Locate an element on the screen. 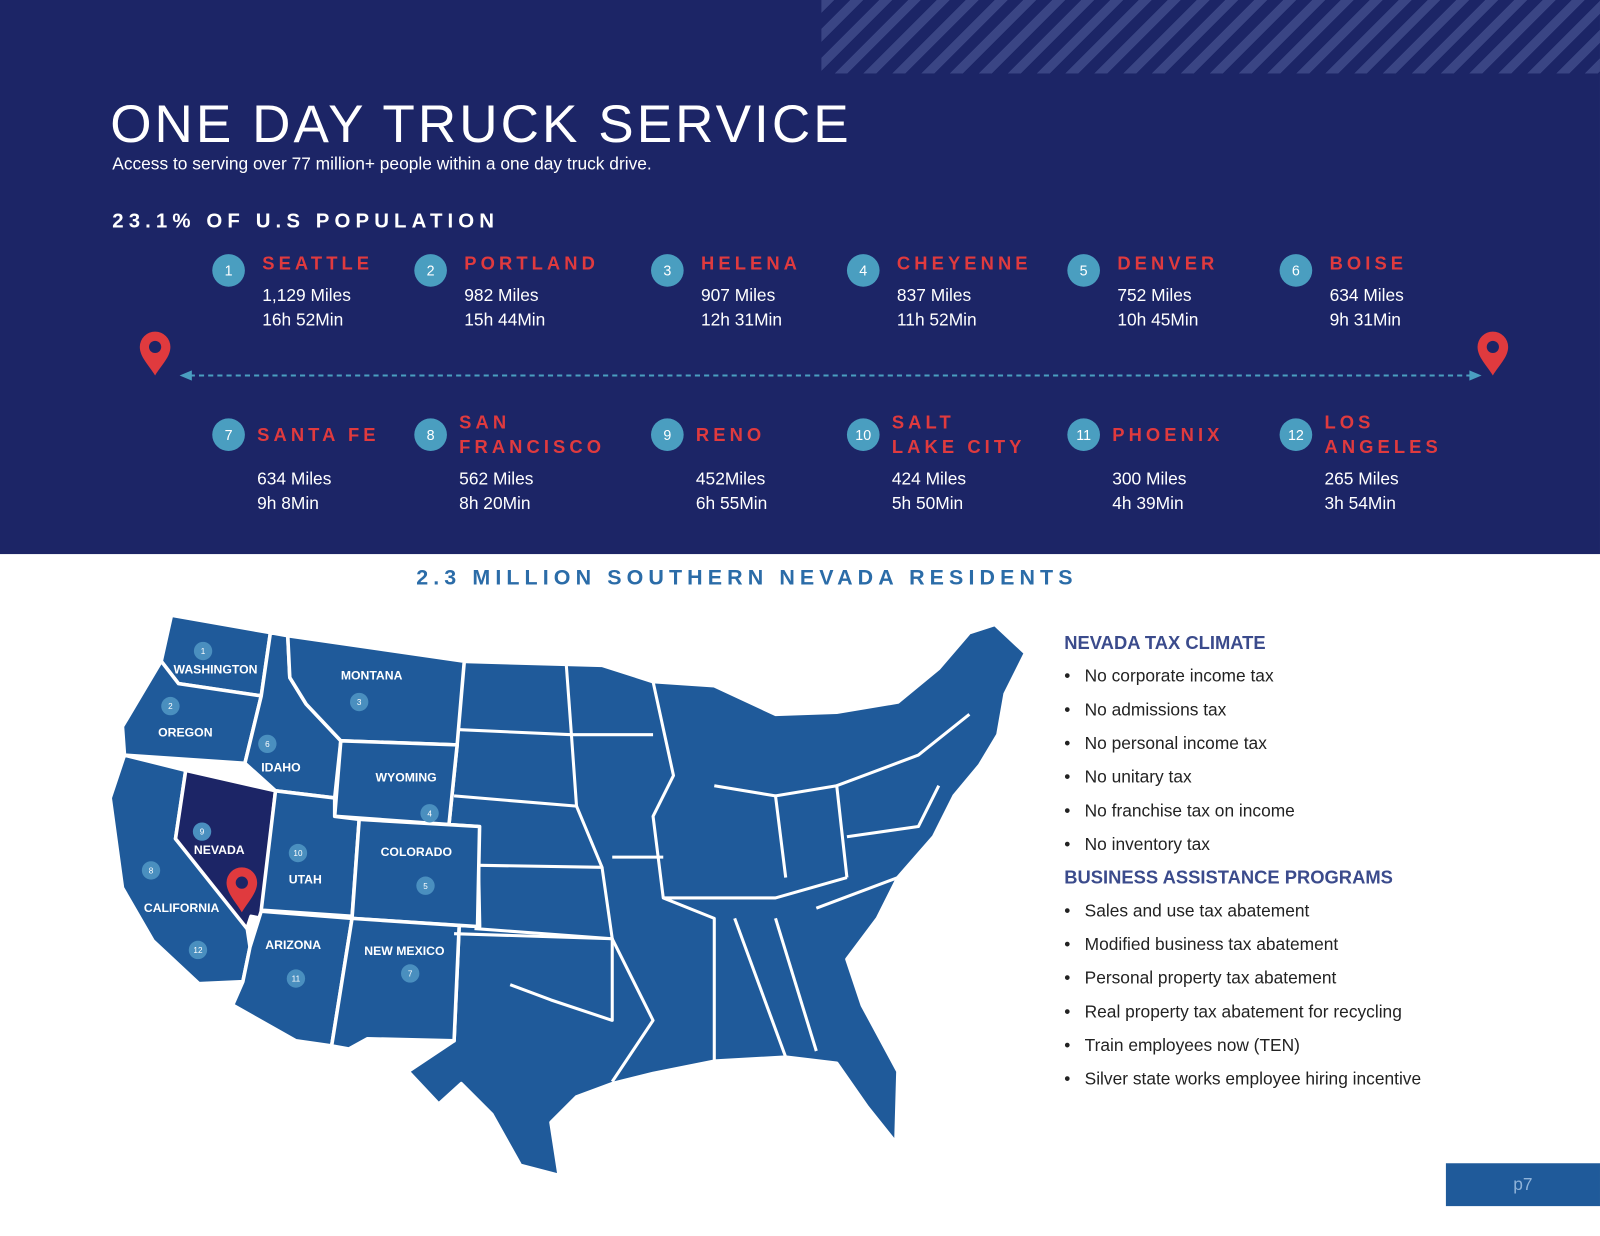 The width and height of the screenshot is (1600, 1236). city-name-line: DENVER is located at coordinates (1168, 263).